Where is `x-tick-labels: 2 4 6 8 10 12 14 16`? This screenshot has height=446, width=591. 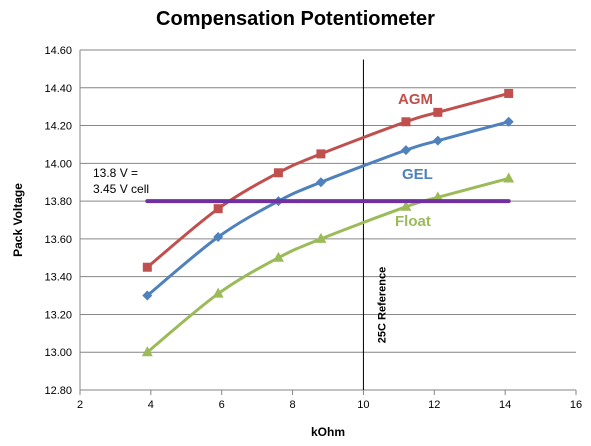 x-tick-labels: 2 4 6 8 10 12 14 16 is located at coordinates (329, 400).